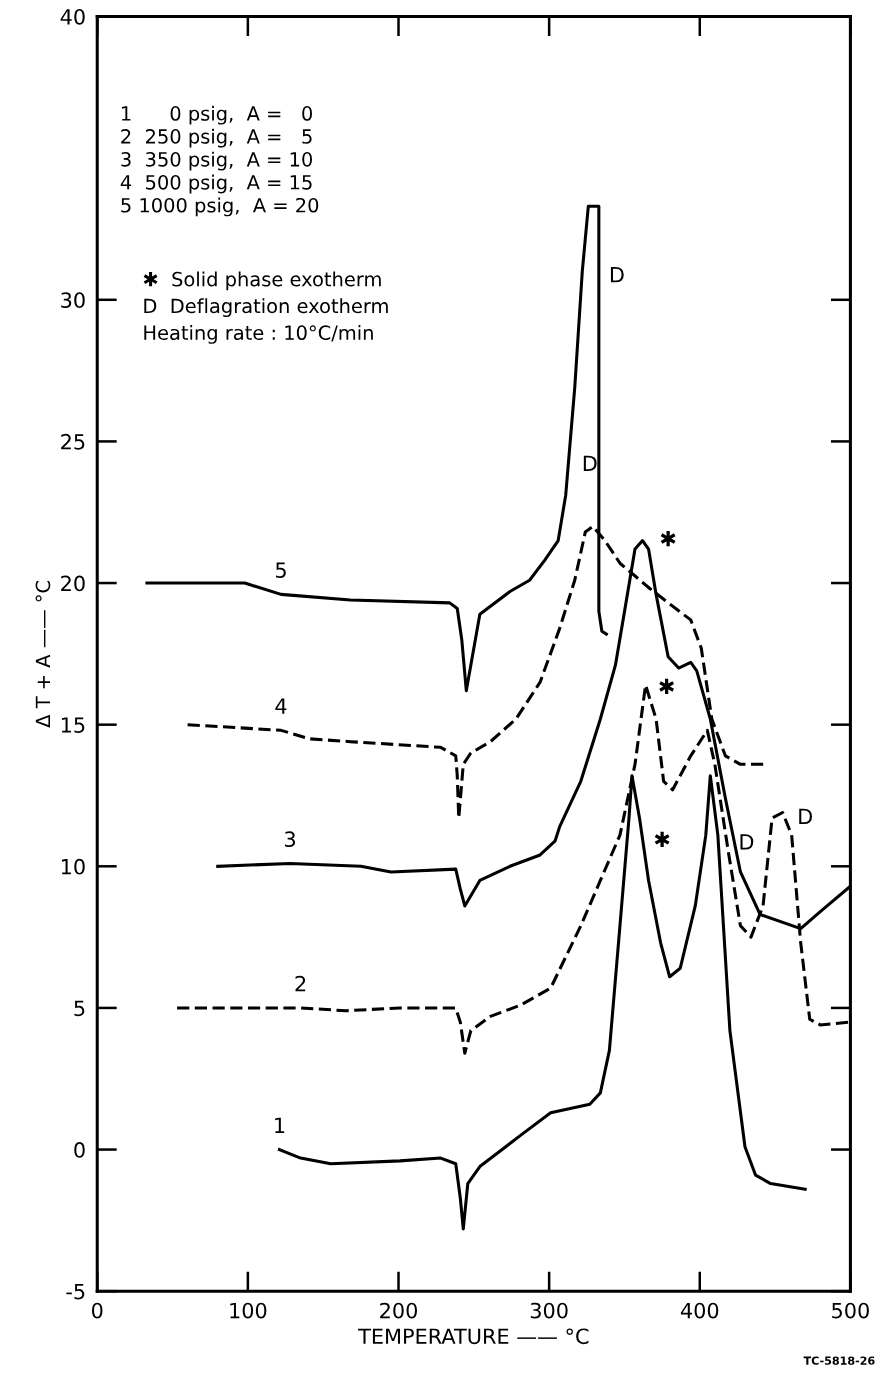 This screenshot has width=884, height=1378. Describe the element at coordinates (266, 308) in the screenshot. I see `annotation: D Deflagration exotherm` at that location.